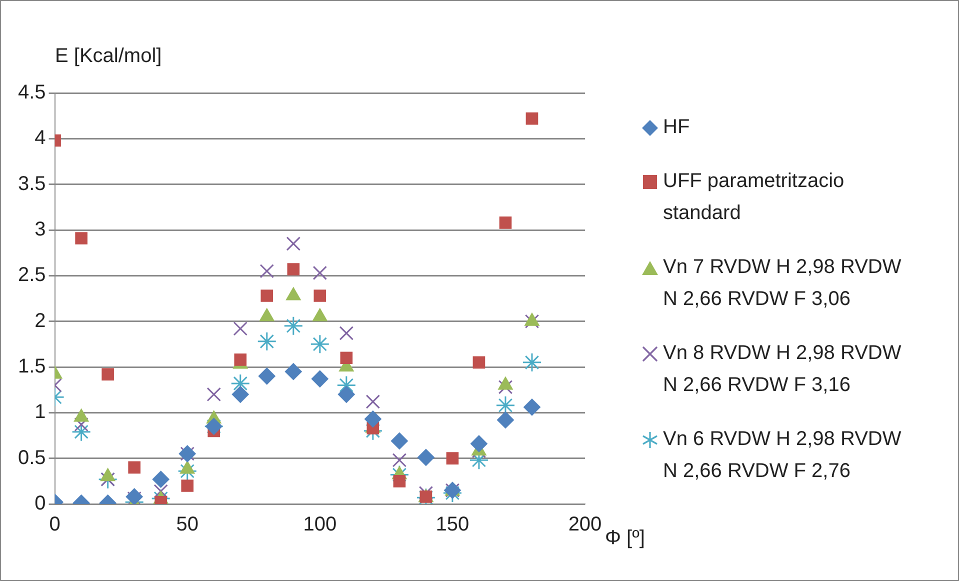  Describe the element at coordinates (320, 525) in the screenshot. I see `x-tick-label: 100` at that location.